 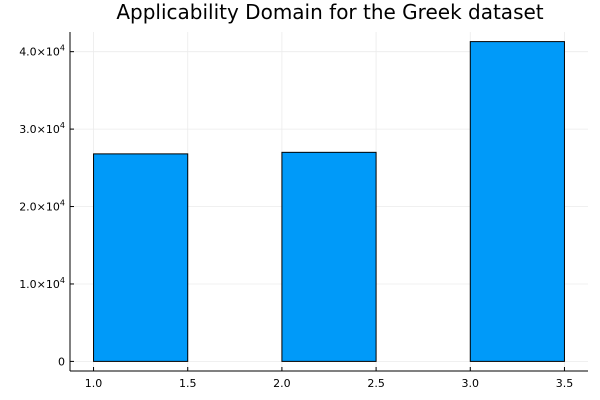 I want to click on y-axis-ticks: 0 1.0×10⁴ 2.0×10⁴ 3.0×10⁴ 4.0×10⁴, so click(x=46, y=206).